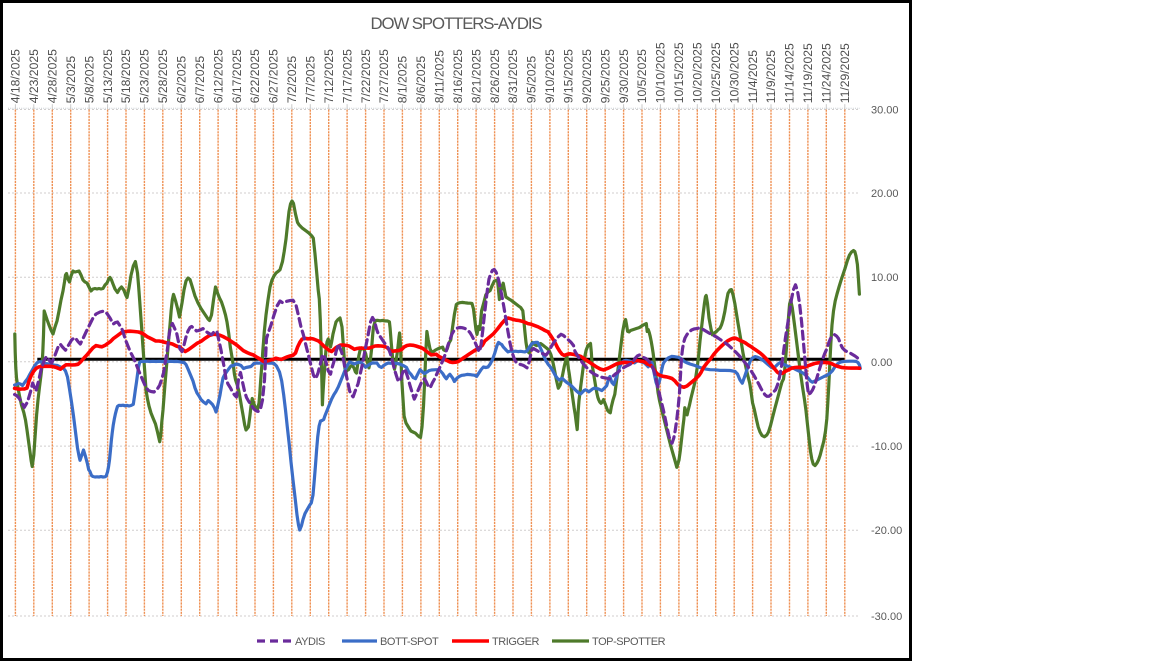 This screenshot has width=1152, height=667. I want to click on svg-text: 10.00, so click(885, 278).